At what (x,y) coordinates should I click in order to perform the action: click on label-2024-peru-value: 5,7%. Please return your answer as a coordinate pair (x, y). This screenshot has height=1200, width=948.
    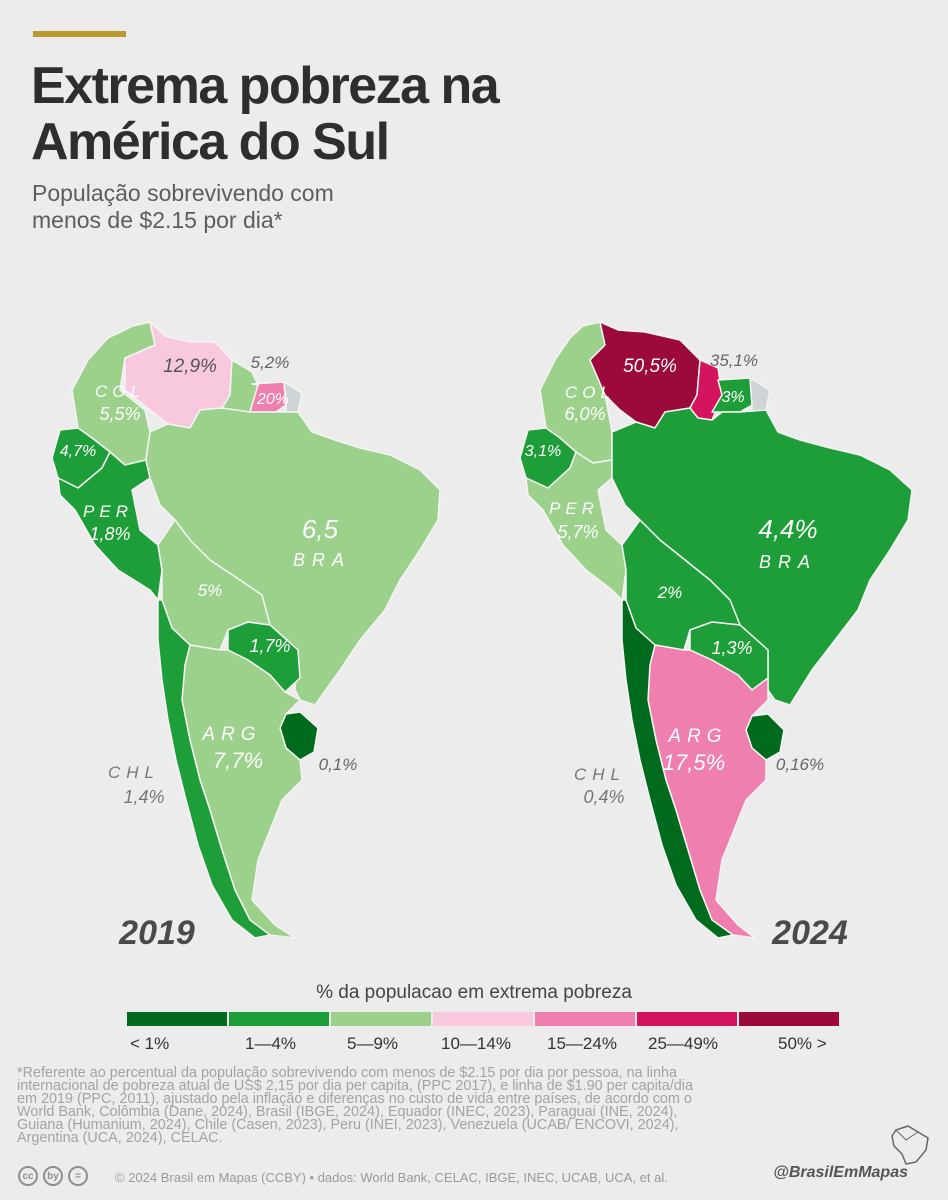
    Looking at the image, I should click on (577, 532).